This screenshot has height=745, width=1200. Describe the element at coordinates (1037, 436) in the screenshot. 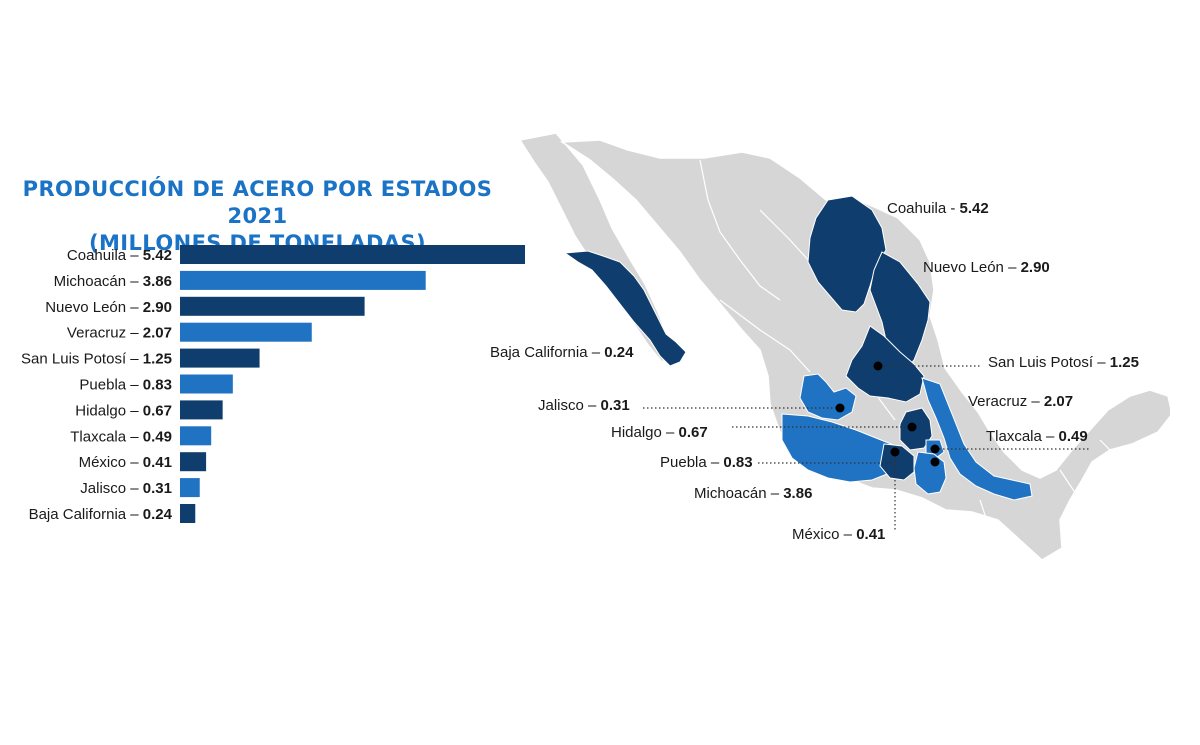

I see `map-label-tlaxcala: Tlaxcala – 0.49` at that location.